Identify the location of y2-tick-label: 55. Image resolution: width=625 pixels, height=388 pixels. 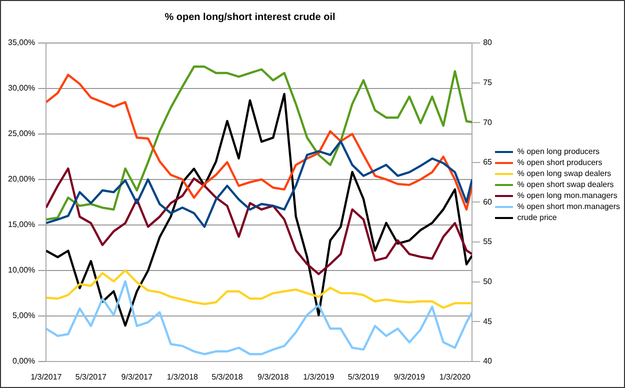
(488, 241).